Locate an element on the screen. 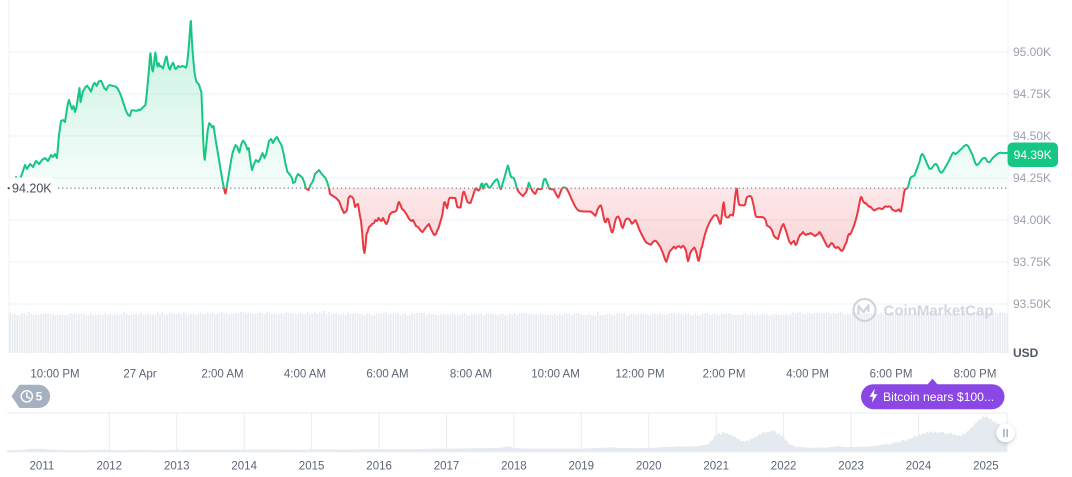 This screenshot has height=477, width=1072. svg-text: 2016 is located at coordinates (379, 467).